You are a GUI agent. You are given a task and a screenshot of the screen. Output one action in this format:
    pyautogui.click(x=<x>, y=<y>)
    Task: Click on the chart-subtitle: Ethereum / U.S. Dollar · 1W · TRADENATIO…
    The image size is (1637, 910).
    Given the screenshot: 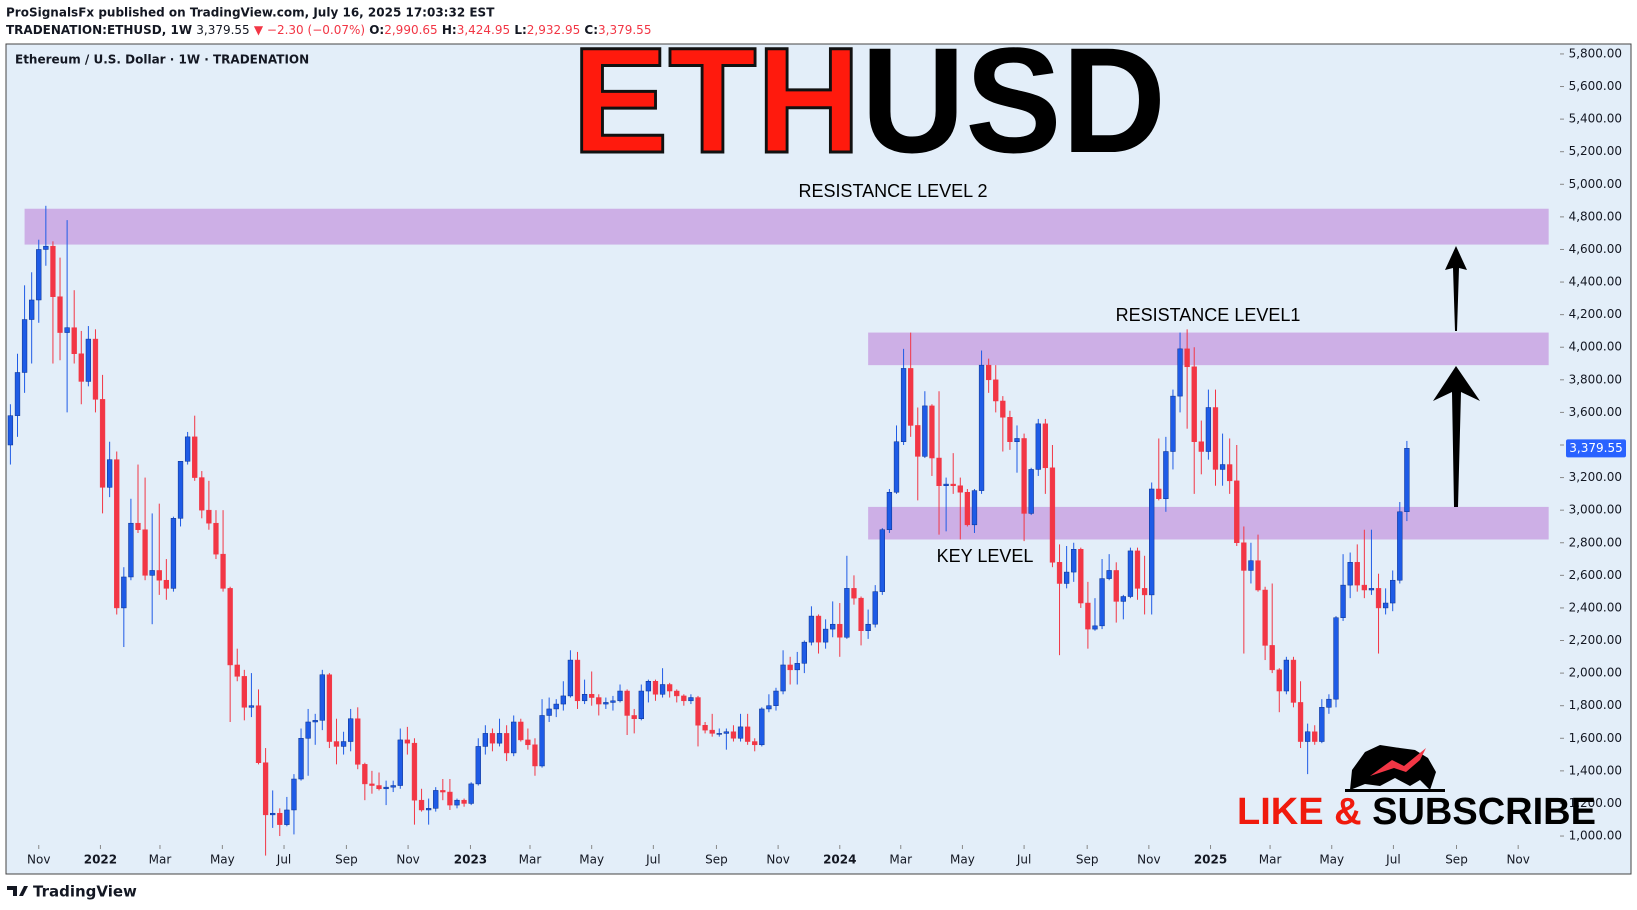 What is the action you would take?
    pyautogui.click(x=162, y=60)
    